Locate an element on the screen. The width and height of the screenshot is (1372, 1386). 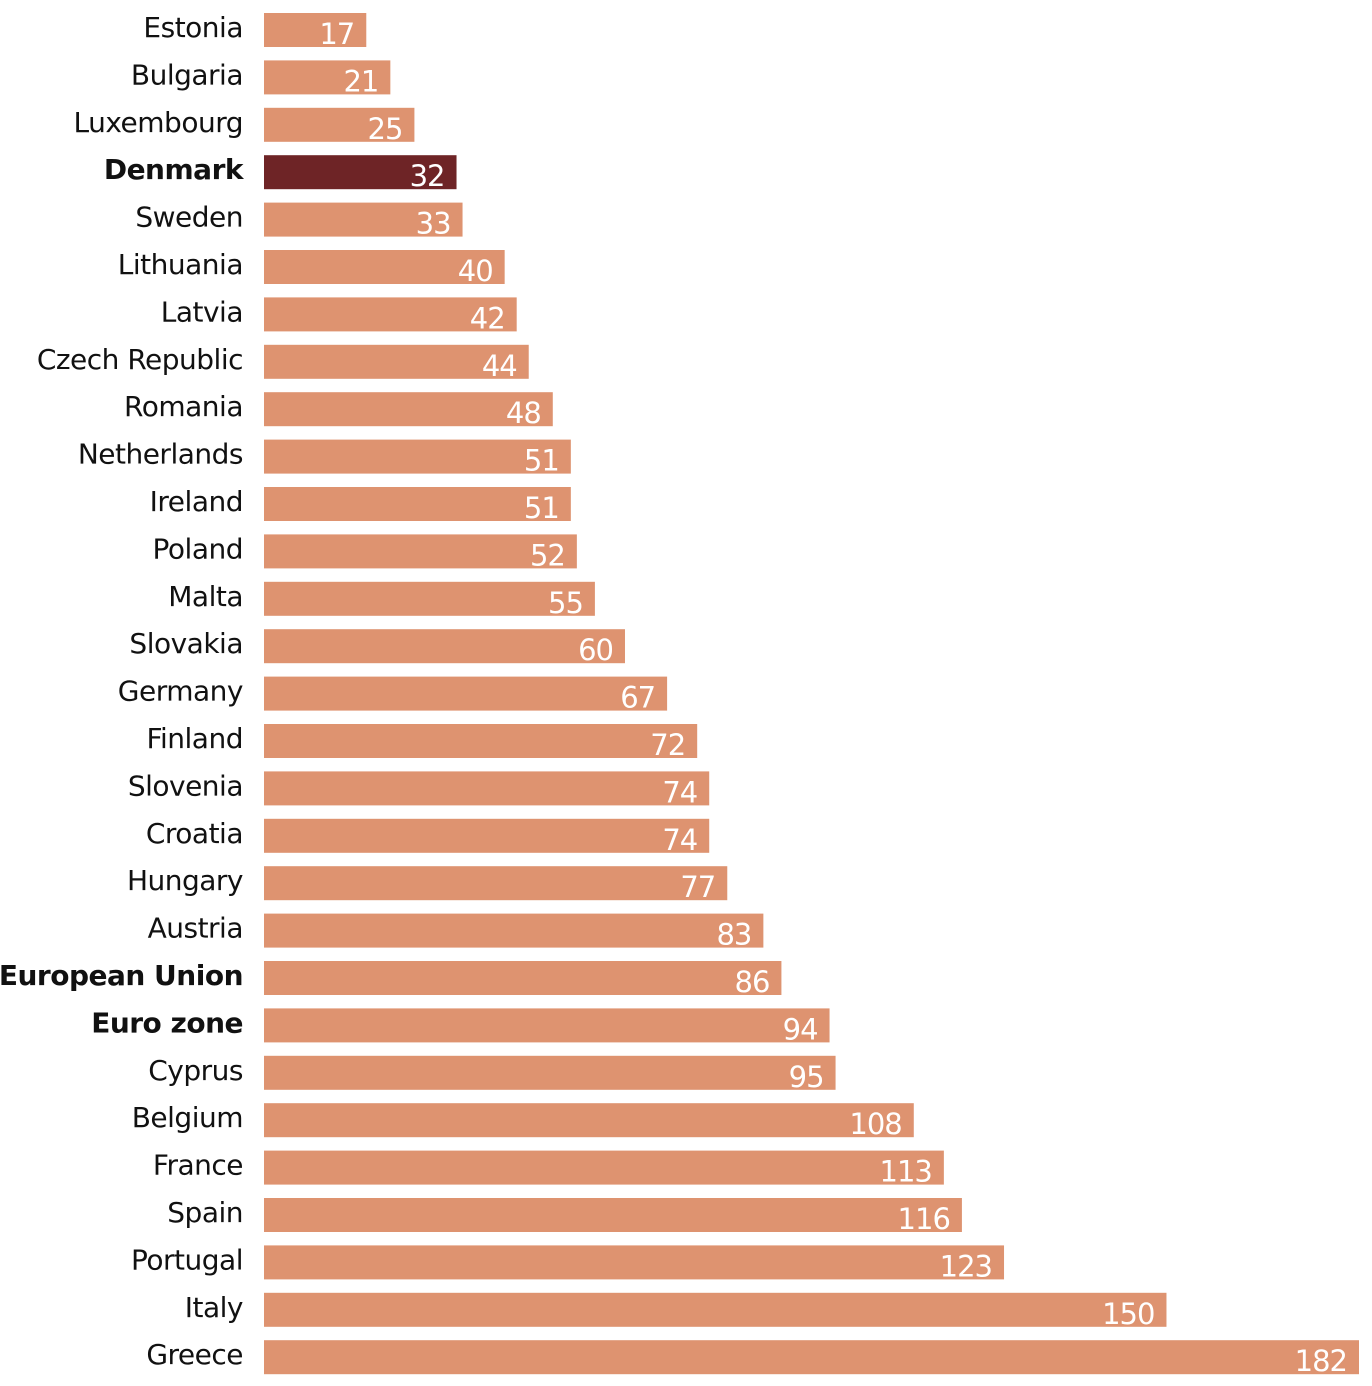
value-label: 32 is located at coordinates (427, 176).